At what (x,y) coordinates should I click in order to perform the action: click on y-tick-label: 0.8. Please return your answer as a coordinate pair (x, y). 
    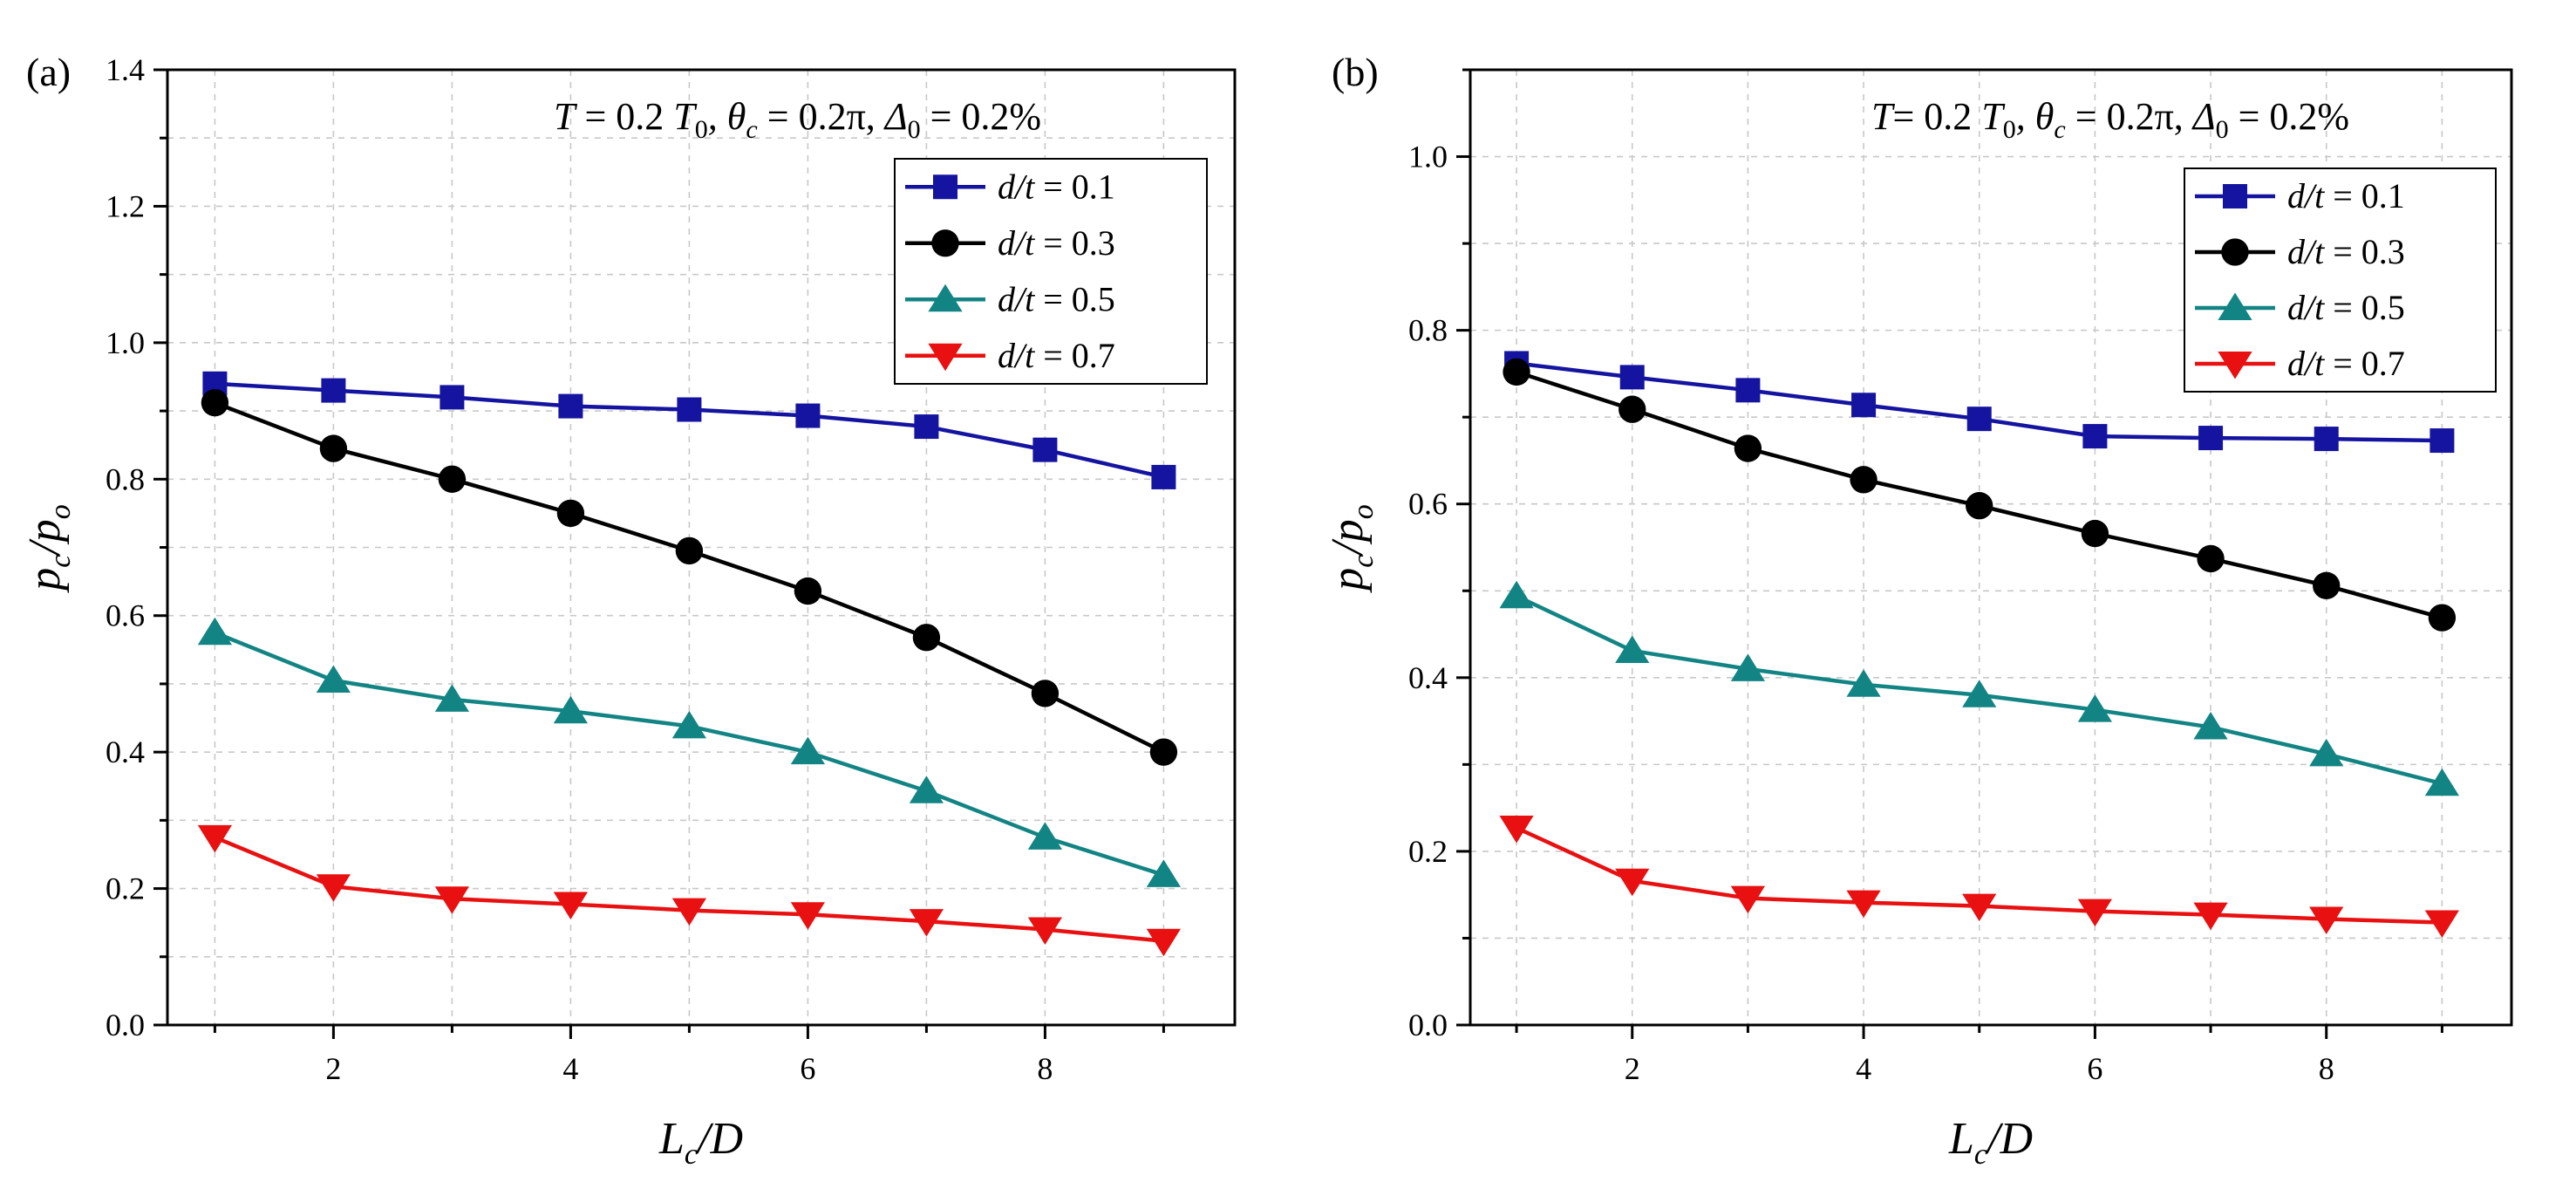
    Looking at the image, I should click on (1428, 330).